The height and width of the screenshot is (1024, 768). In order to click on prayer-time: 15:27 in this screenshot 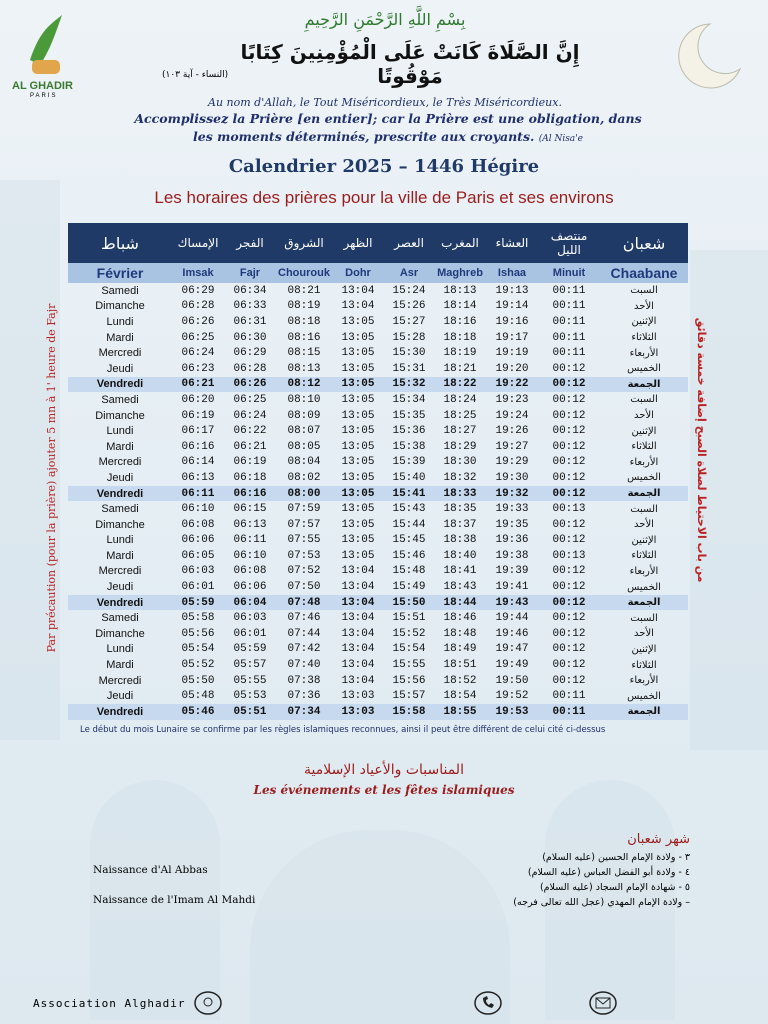, I will do `click(409, 321)`.